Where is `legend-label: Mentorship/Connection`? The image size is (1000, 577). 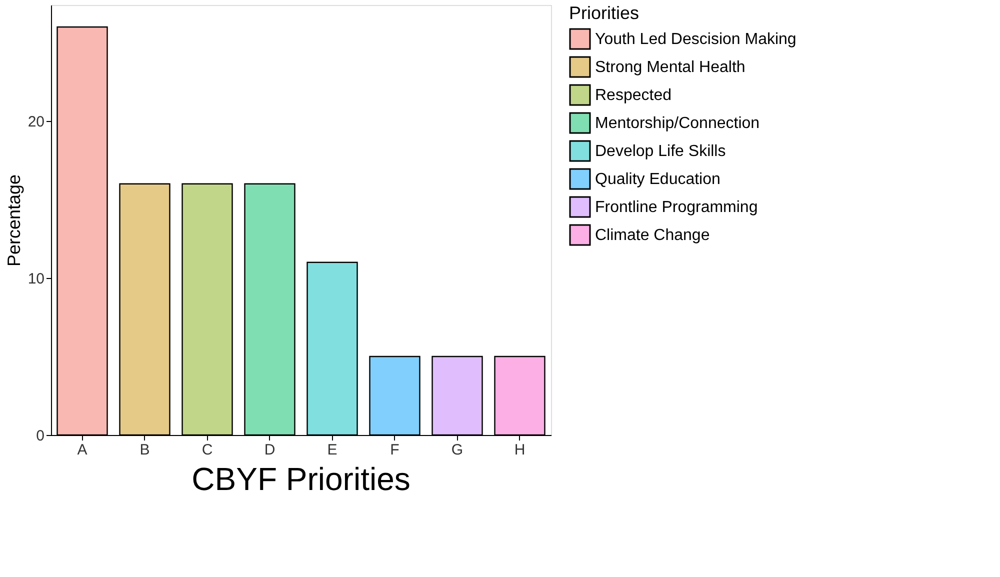
legend-label: Mentorship/Connection is located at coordinates (677, 123).